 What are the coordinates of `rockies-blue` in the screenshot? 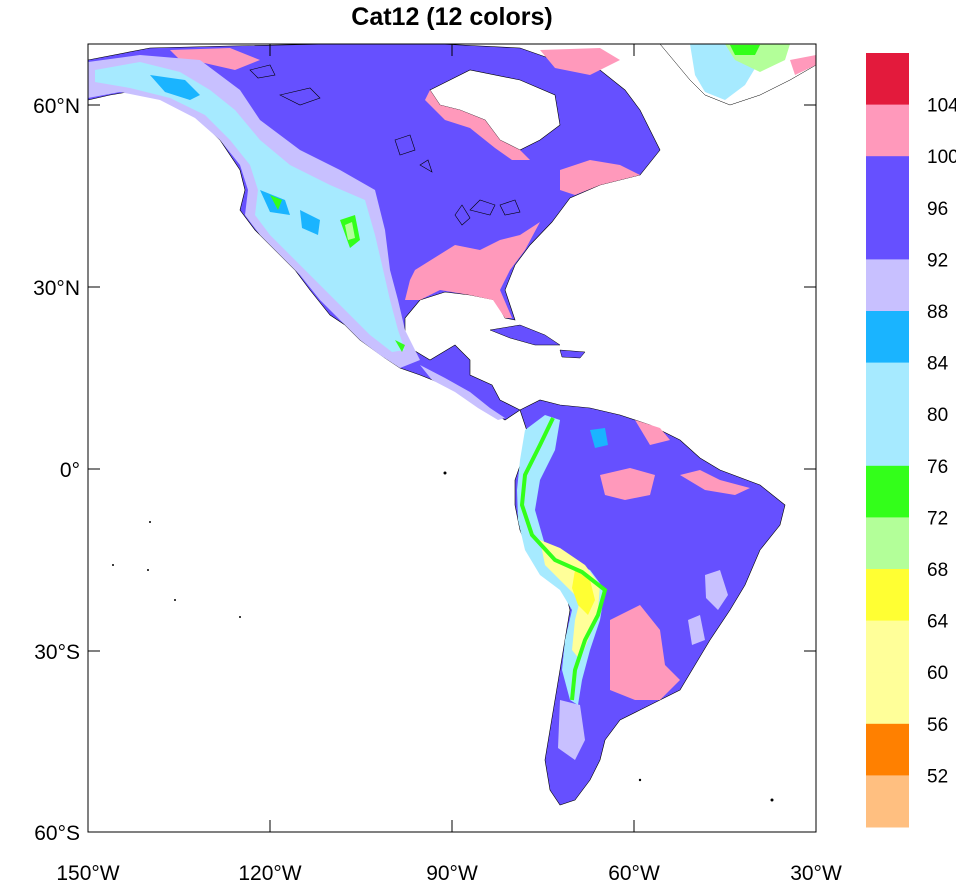 It's located at (235, 155).